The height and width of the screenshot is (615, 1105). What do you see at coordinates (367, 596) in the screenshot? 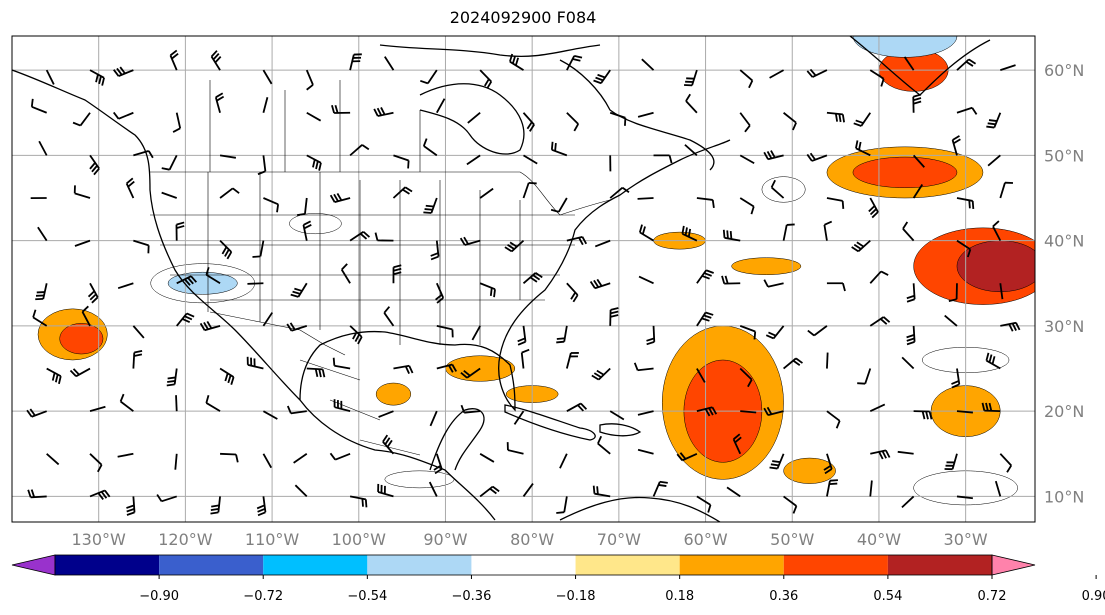
I see `colorbar-tick-label: −0.54` at bounding box center [367, 596].